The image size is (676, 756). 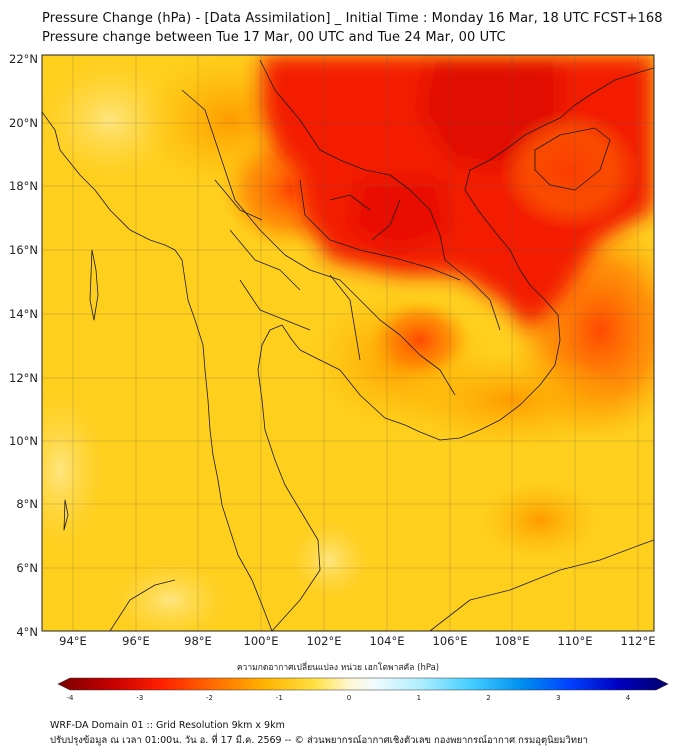 What do you see at coordinates (198, 641) in the screenshot?
I see `lon-label: 98°E` at bounding box center [198, 641].